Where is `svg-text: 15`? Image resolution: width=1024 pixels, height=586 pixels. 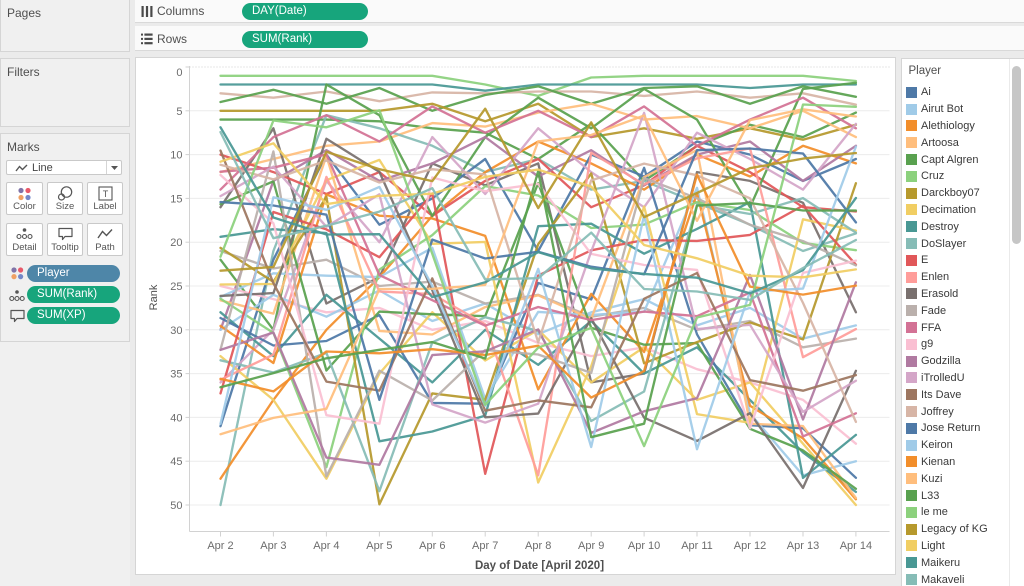
svg-text: 15 is located at coordinates (176, 199).